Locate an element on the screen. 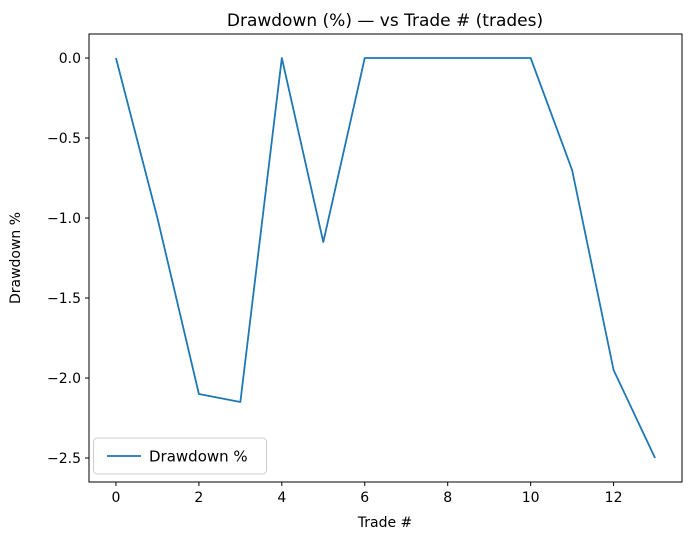  legend-label: Drawdown % is located at coordinates (198, 457).